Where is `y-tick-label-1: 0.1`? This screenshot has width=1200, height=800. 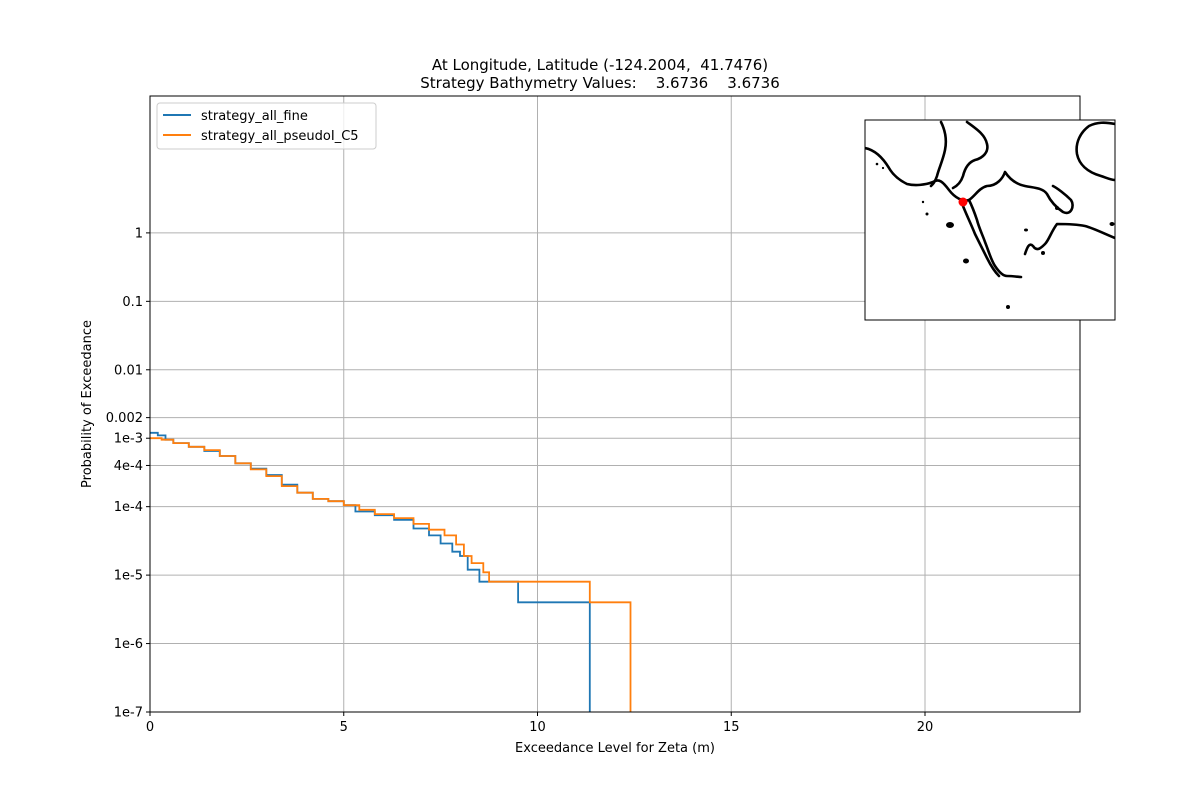 y-tick-label-1: 0.1 is located at coordinates (132, 302).